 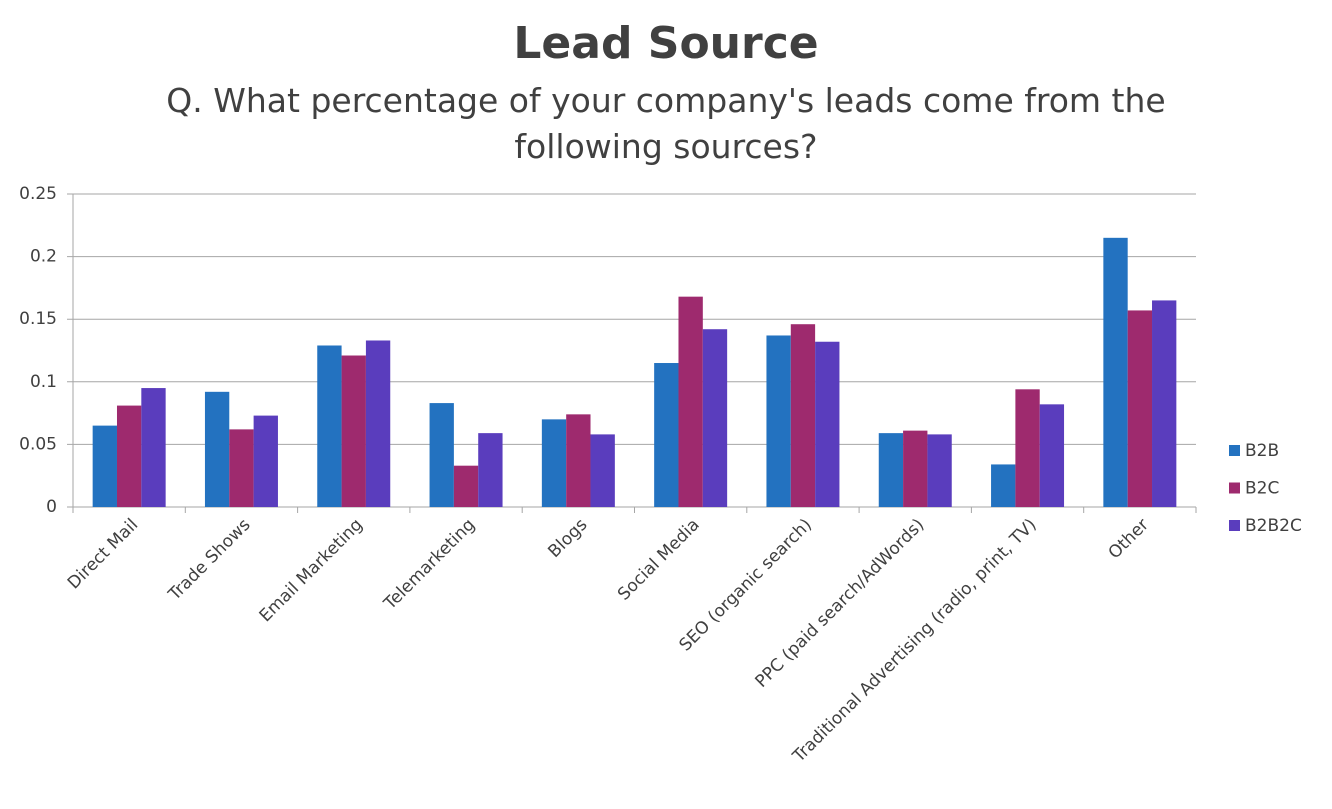 I want to click on x-tick-label: Blogs, so click(x=567, y=538).